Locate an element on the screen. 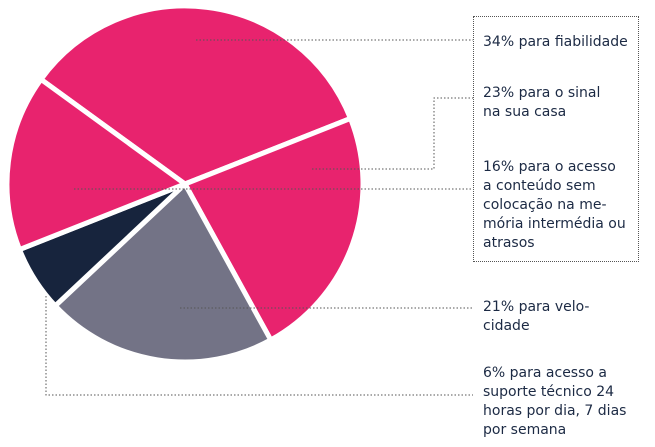 The image size is (655, 447). legend-box is located at coordinates (556, 139).